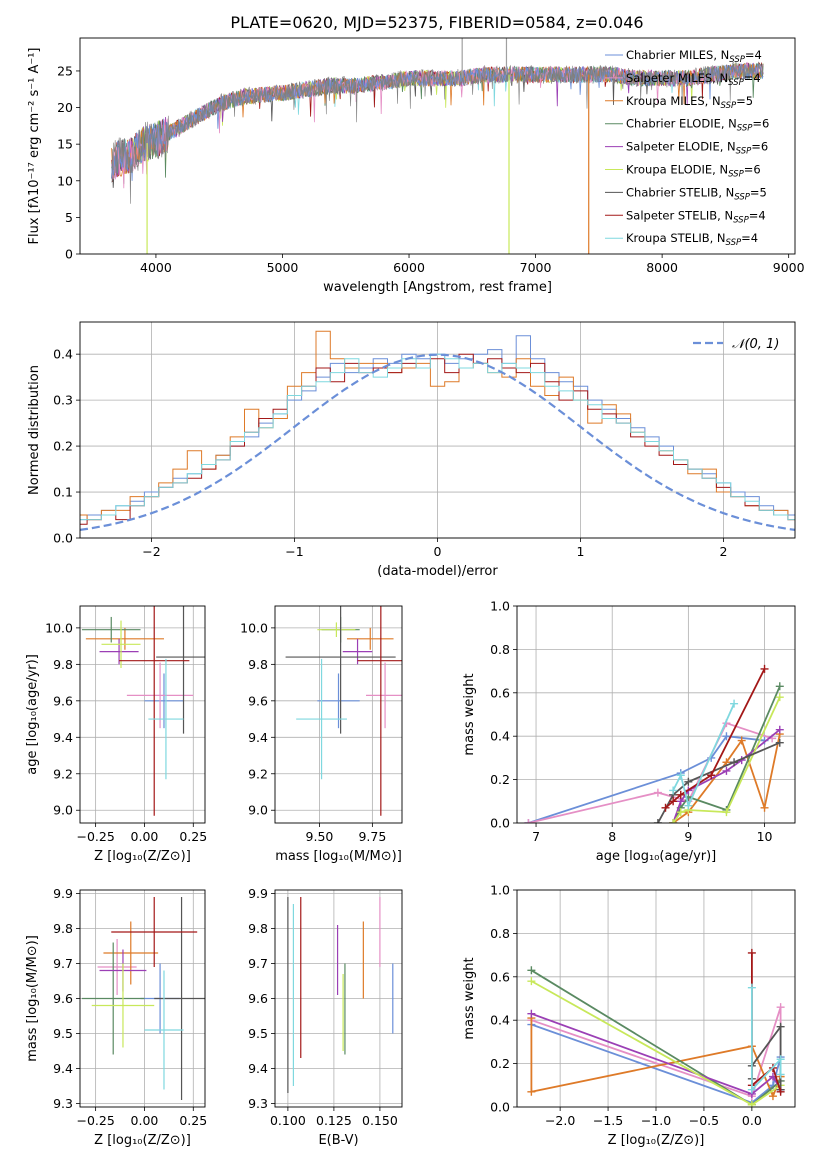 The width and height of the screenshot is (819, 1170). Describe the element at coordinates (409, 267) in the screenshot. I see `tick-label-x: 6000` at that location.